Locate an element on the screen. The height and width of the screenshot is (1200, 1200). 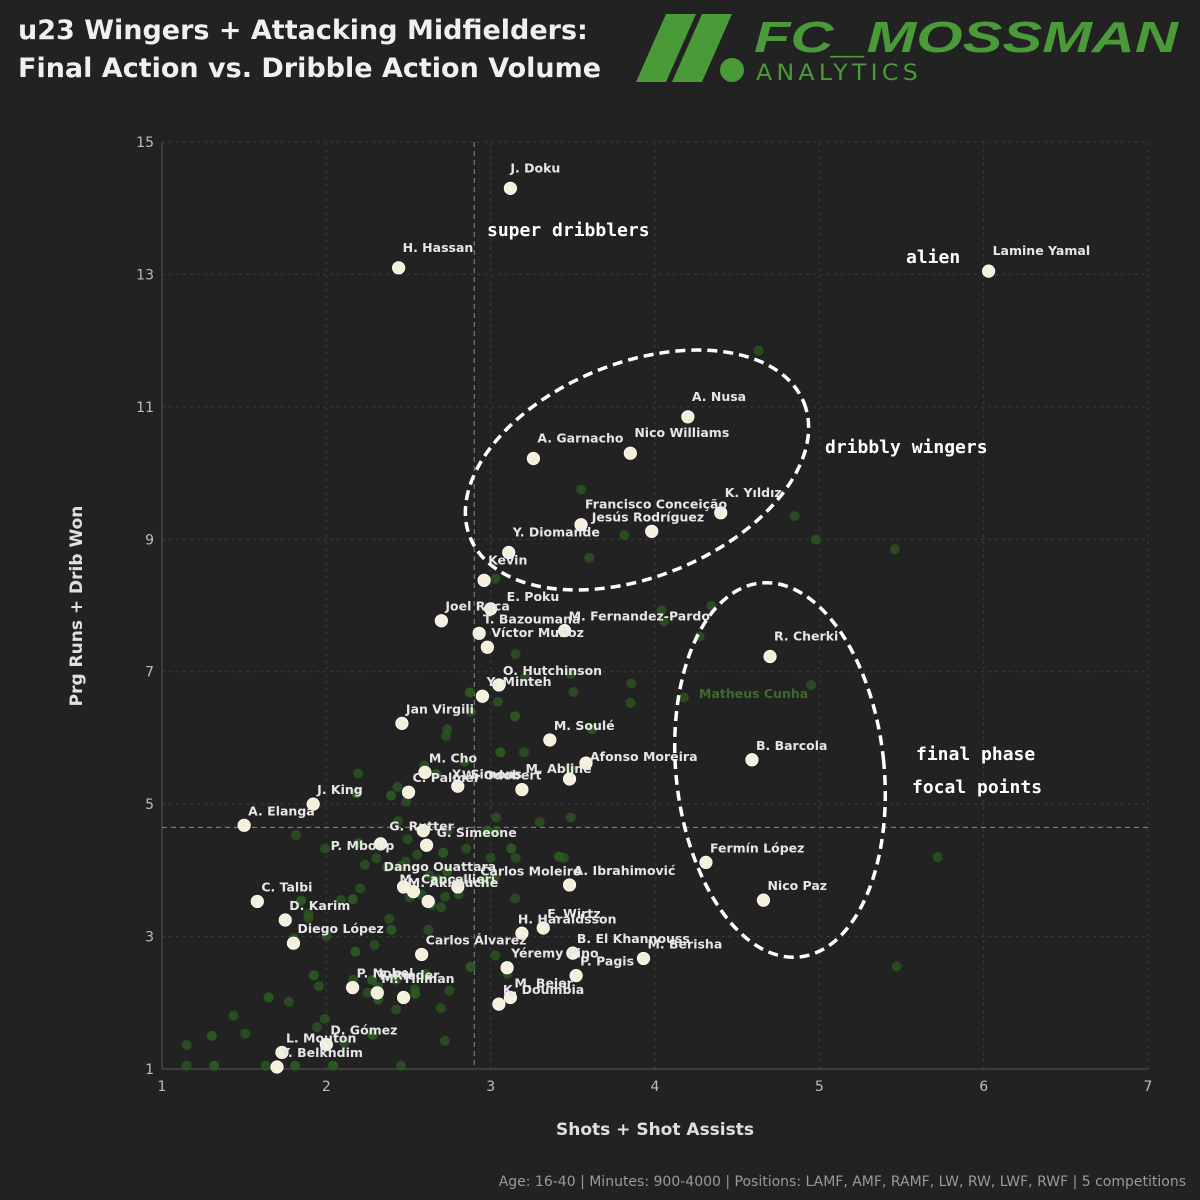
player-label: Kevin is located at coordinates (507, 559).